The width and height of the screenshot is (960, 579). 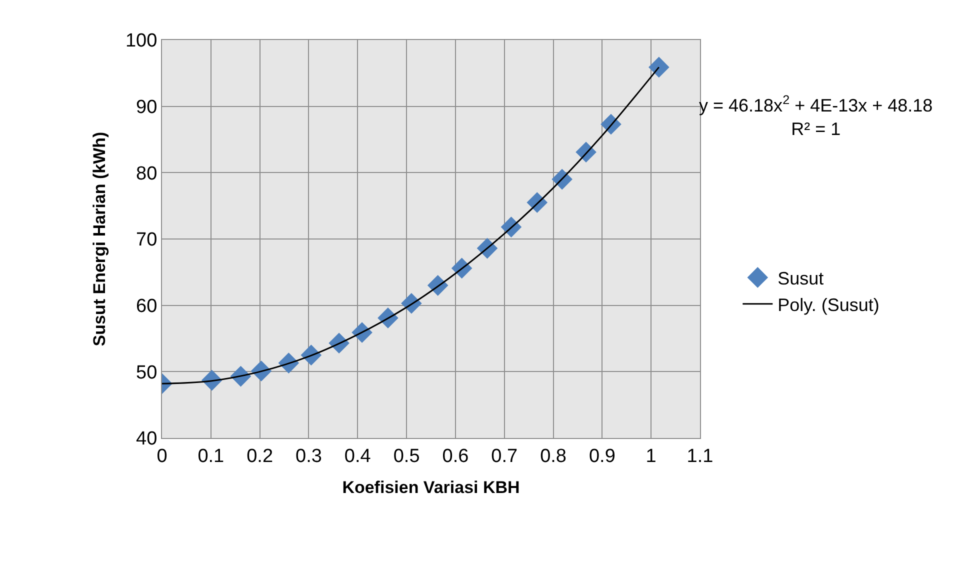 What do you see at coordinates (700, 456) in the screenshot?
I see `x-tick-label: 1.1` at bounding box center [700, 456].